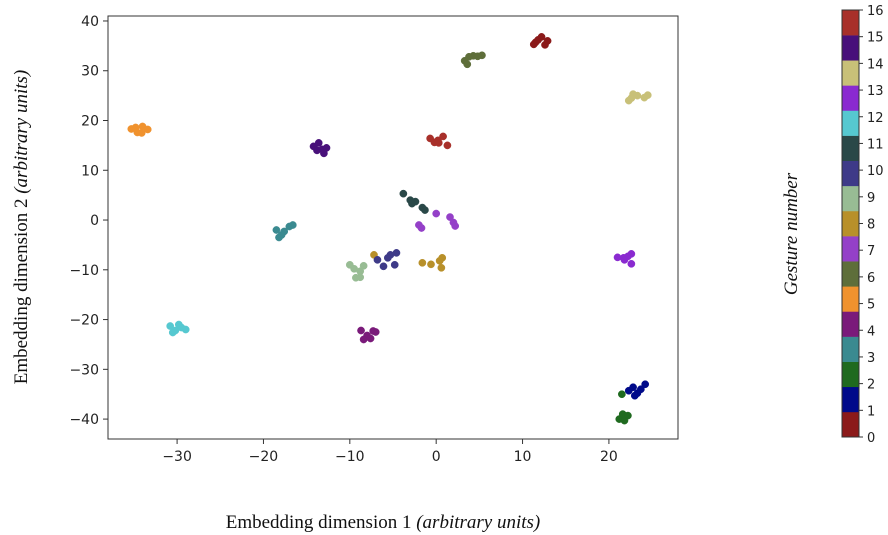  Describe the element at coordinates (436, 457) in the screenshot. I see `x-tick-label: 0` at that location.